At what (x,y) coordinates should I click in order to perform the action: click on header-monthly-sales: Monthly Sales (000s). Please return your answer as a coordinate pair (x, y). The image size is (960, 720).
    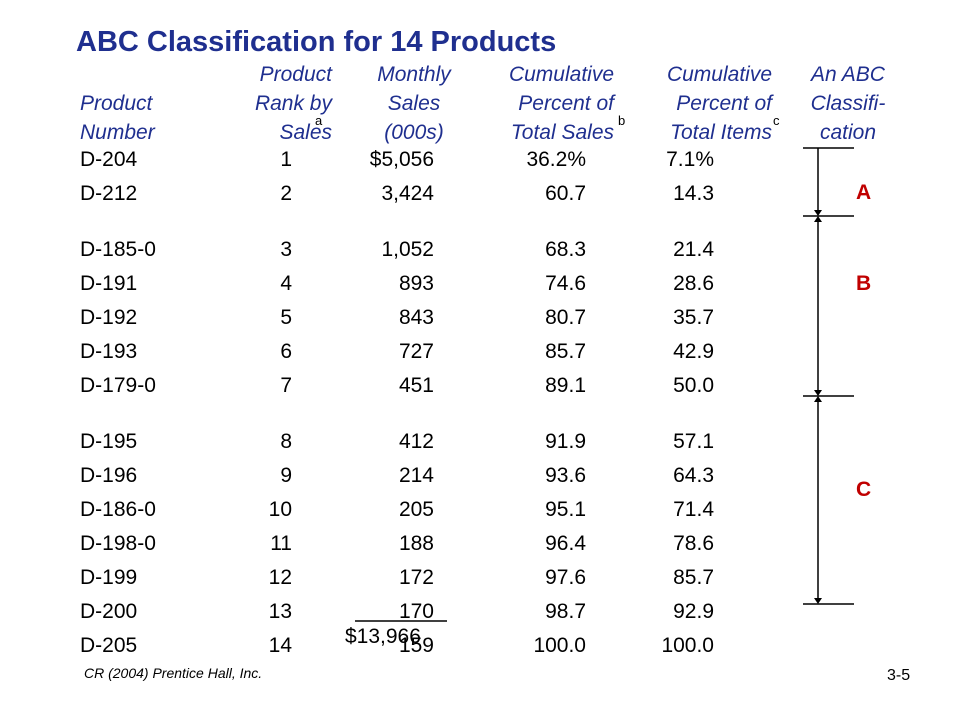
    Looking at the image, I should click on (414, 103).